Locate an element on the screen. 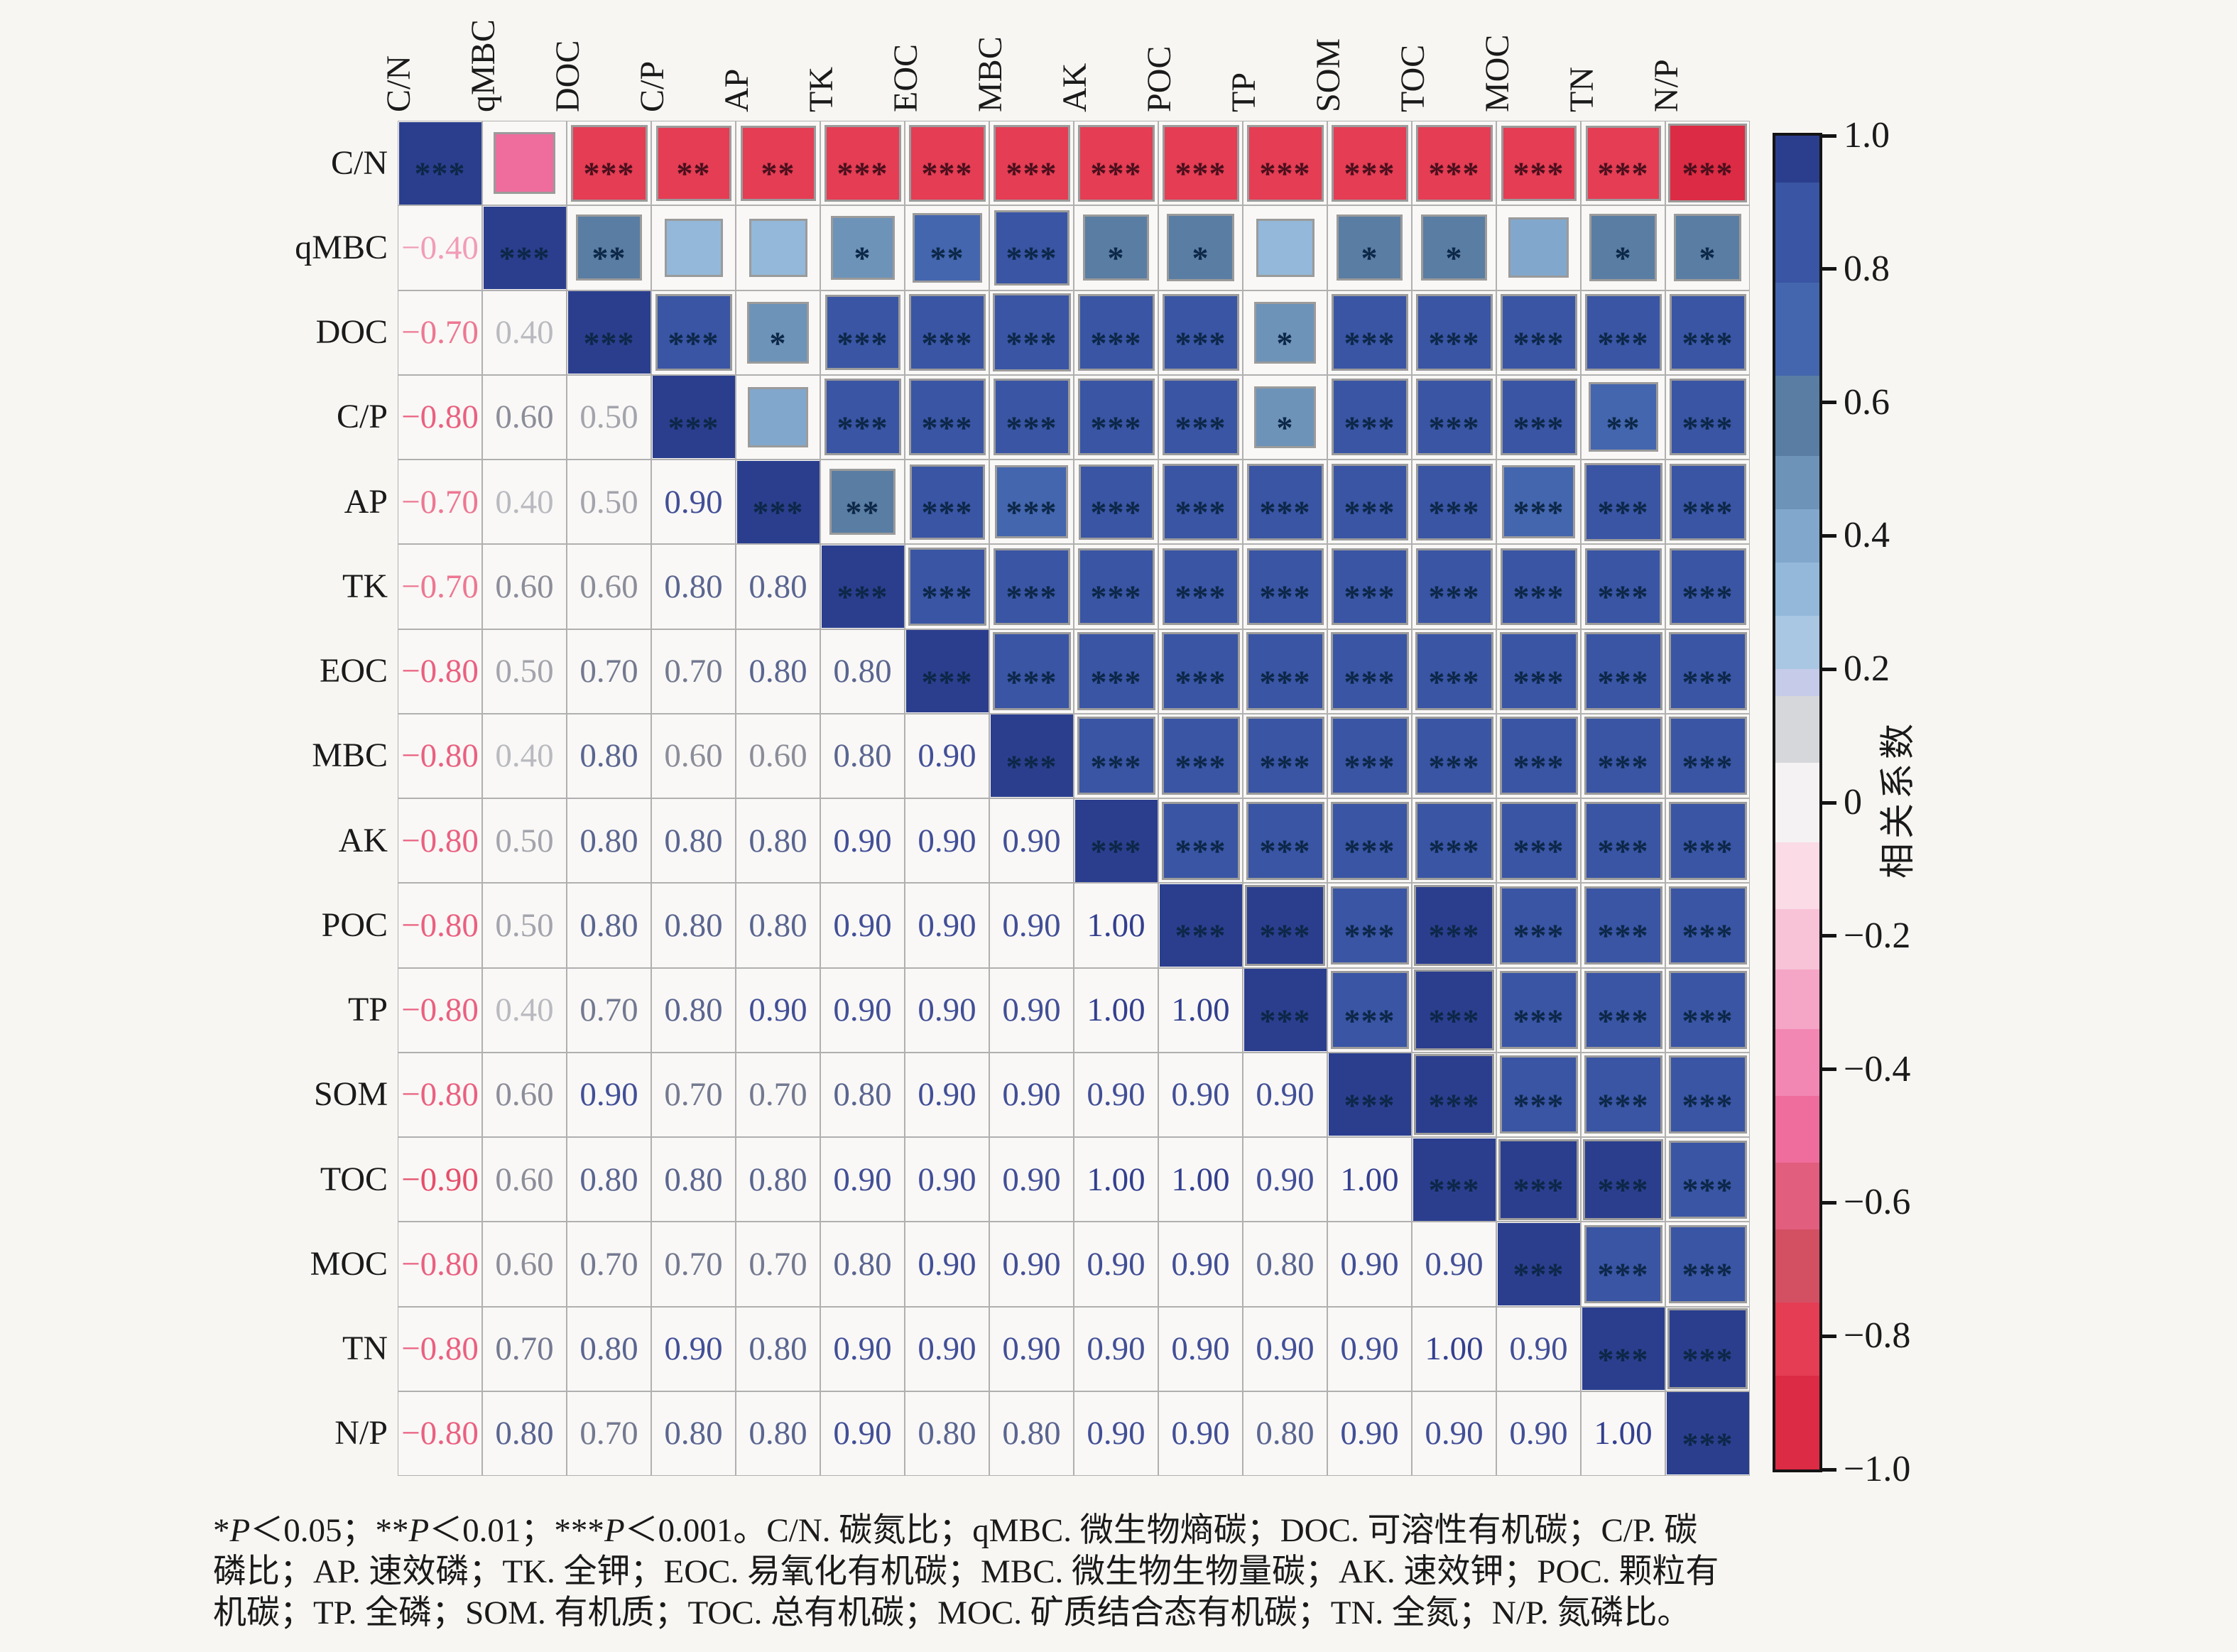  cell-POC-x-qMBC: 0.50 is located at coordinates (525, 925).